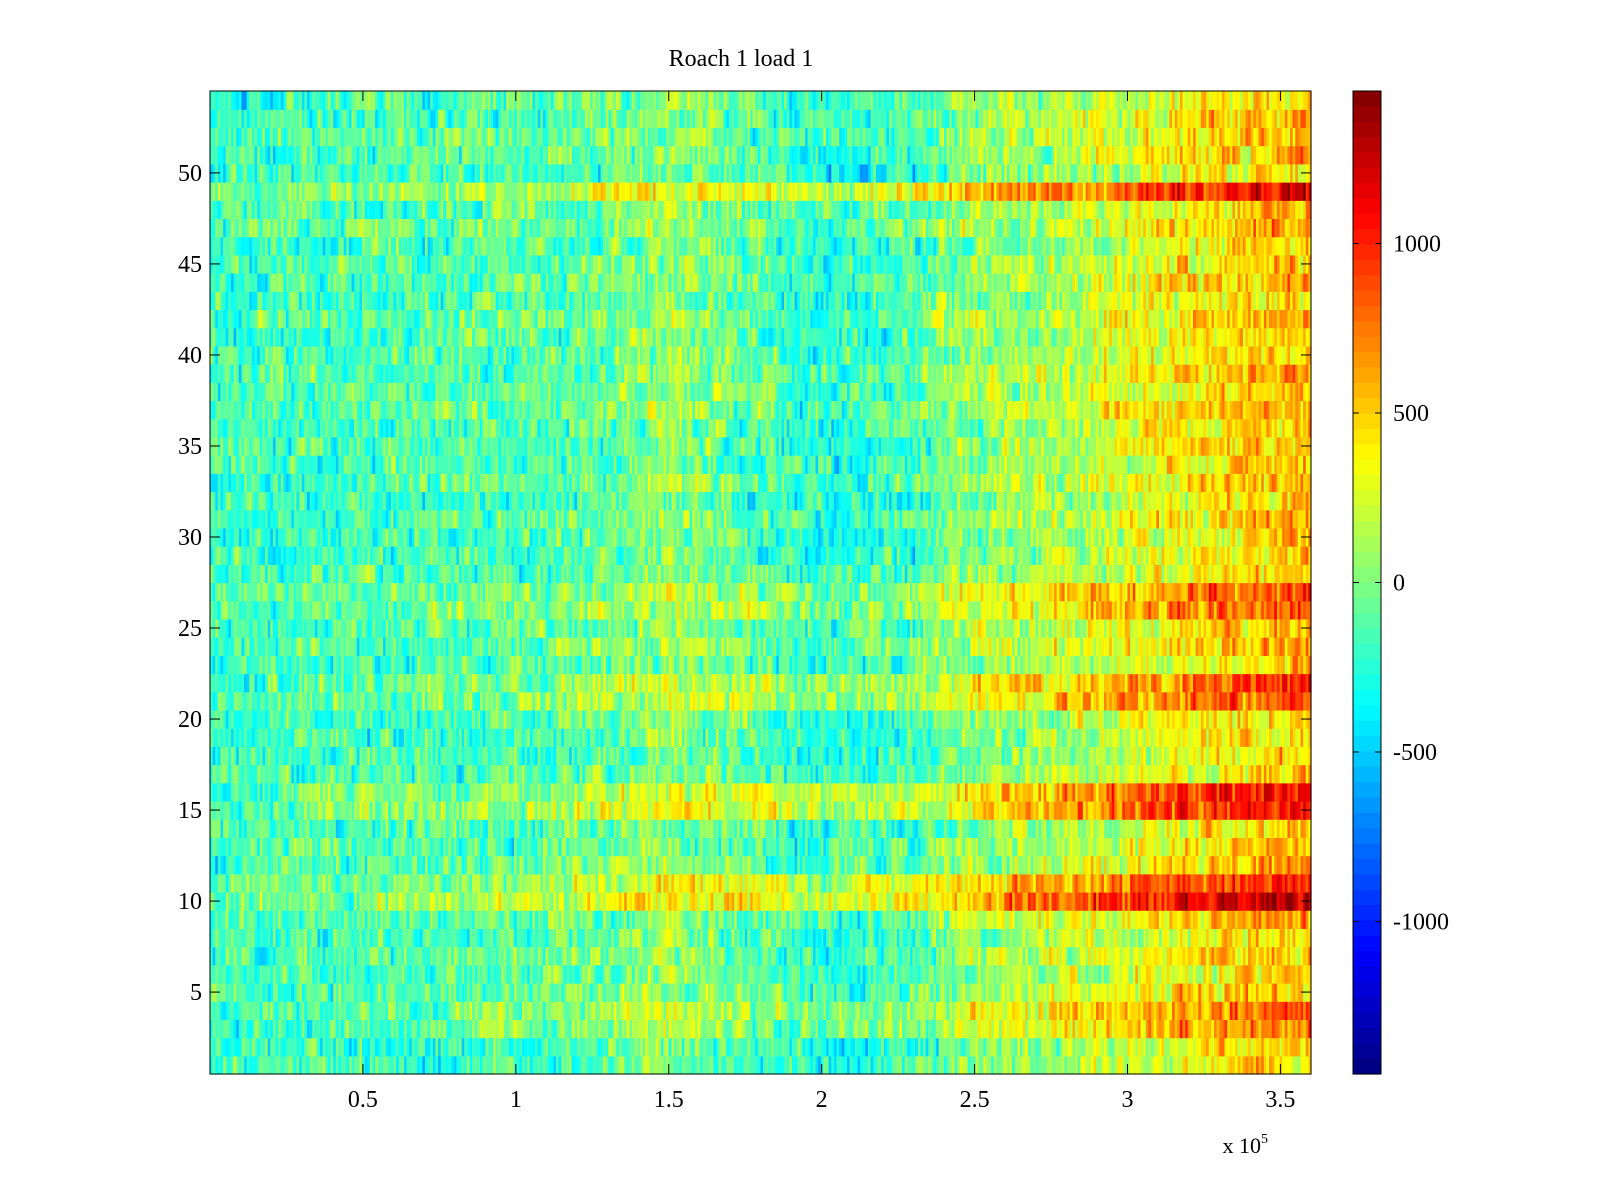 This screenshot has height=1200, width=1600. What do you see at coordinates (741, 59) in the screenshot?
I see `chart-title: Roach 1 load 1` at bounding box center [741, 59].